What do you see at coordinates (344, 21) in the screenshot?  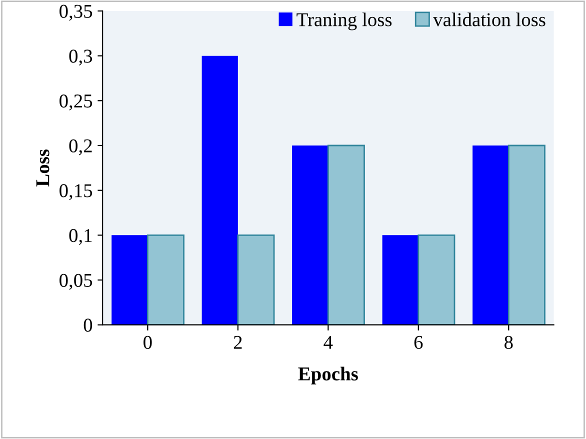 I see `legend-label: Traning loss` at bounding box center [344, 21].